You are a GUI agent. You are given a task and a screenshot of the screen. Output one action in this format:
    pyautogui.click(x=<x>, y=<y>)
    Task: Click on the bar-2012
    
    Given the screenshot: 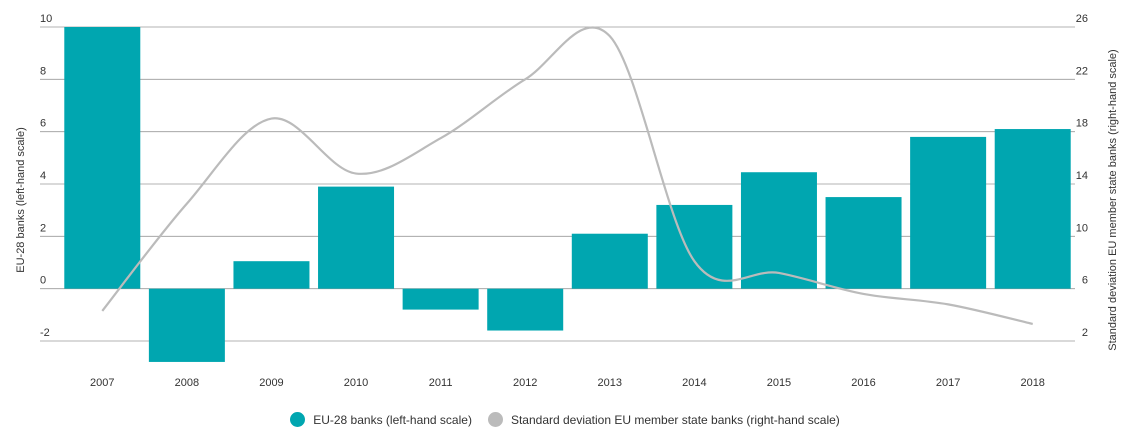 What is the action you would take?
    pyautogui.click(x=525, y=309)
    